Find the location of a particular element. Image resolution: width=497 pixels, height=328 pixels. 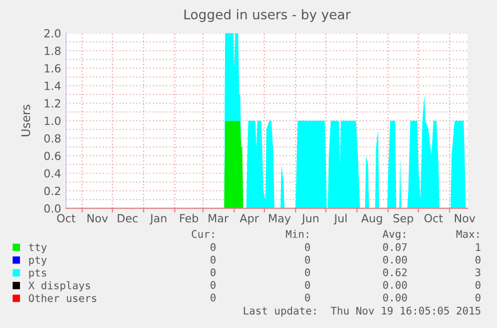

x-tick-label: Dec is located at coordinates (128, 218).